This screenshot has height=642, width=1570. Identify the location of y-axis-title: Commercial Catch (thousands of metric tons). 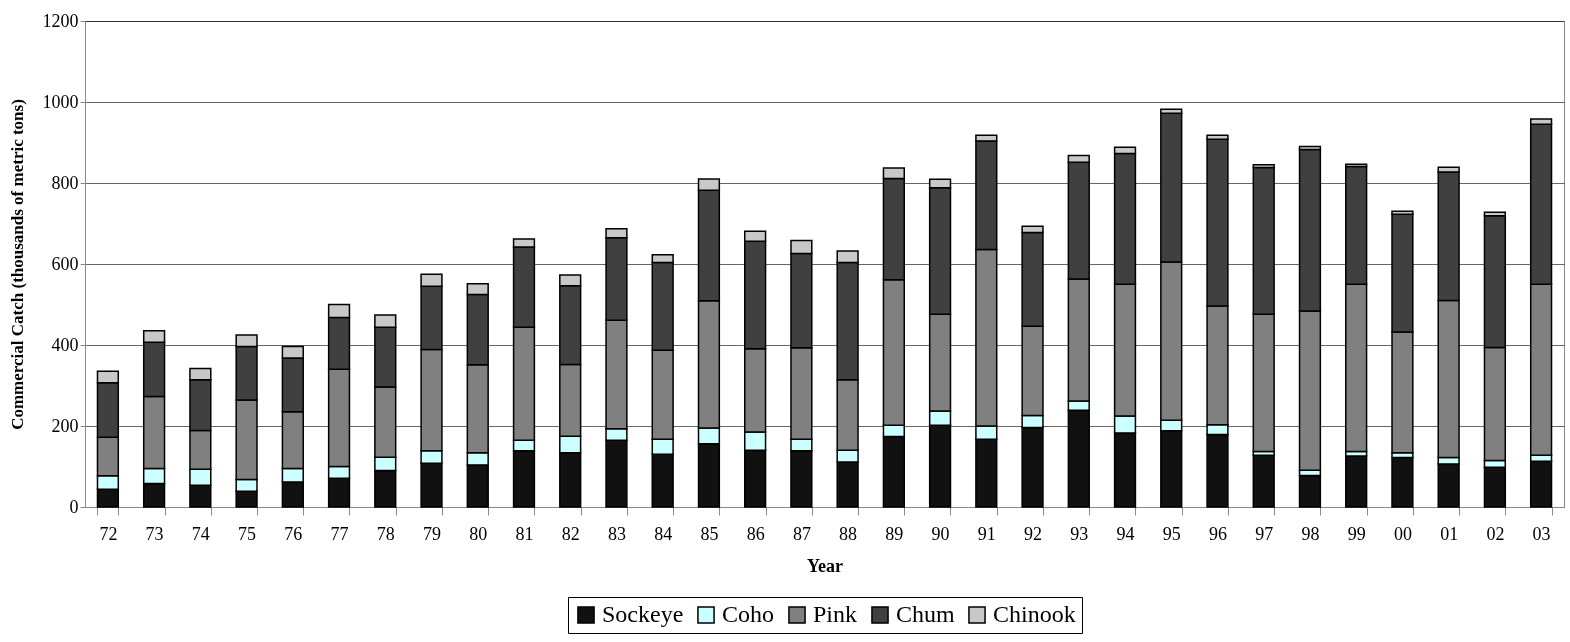
(17, 264).